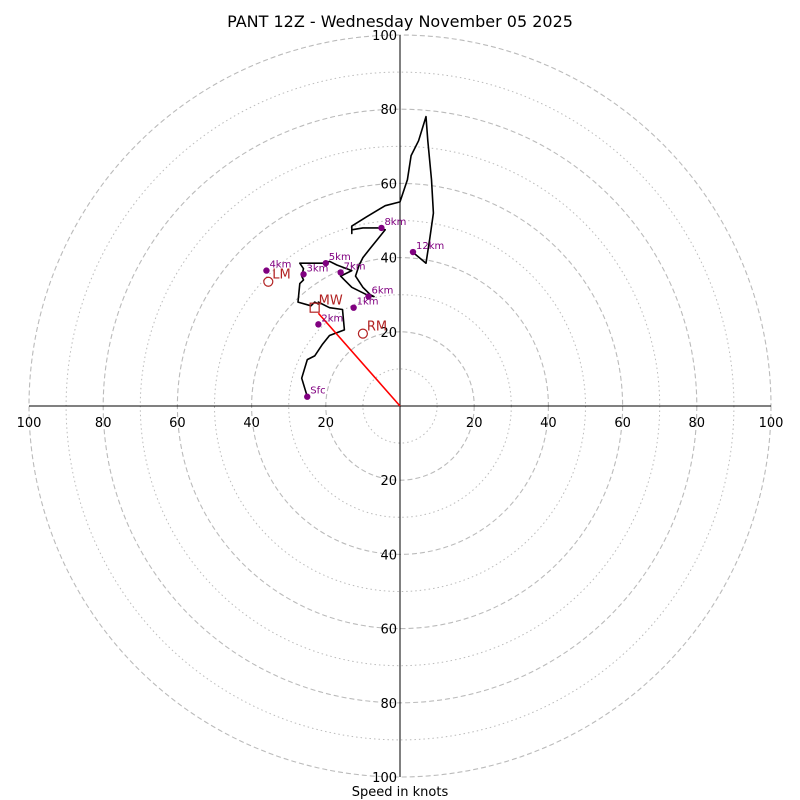  Describe the element at coordinates (400, 792) in the screenshot. I see `x-axis-label: Speed in knots` at that location.